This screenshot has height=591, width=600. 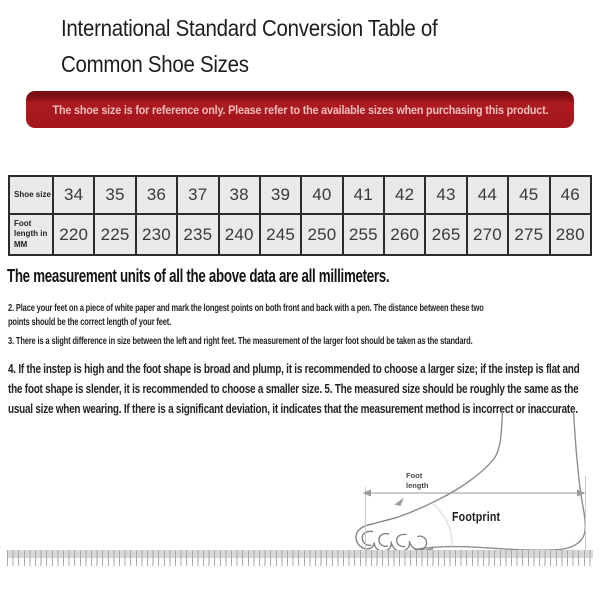 I want to click on foot-length-cell: 235, so click(x=198, y=234).